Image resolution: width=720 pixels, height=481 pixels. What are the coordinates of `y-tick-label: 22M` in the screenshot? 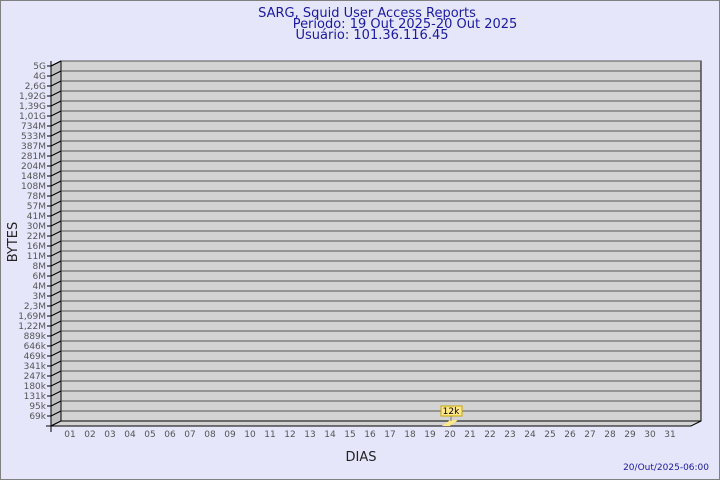 It's located at (36, 237).